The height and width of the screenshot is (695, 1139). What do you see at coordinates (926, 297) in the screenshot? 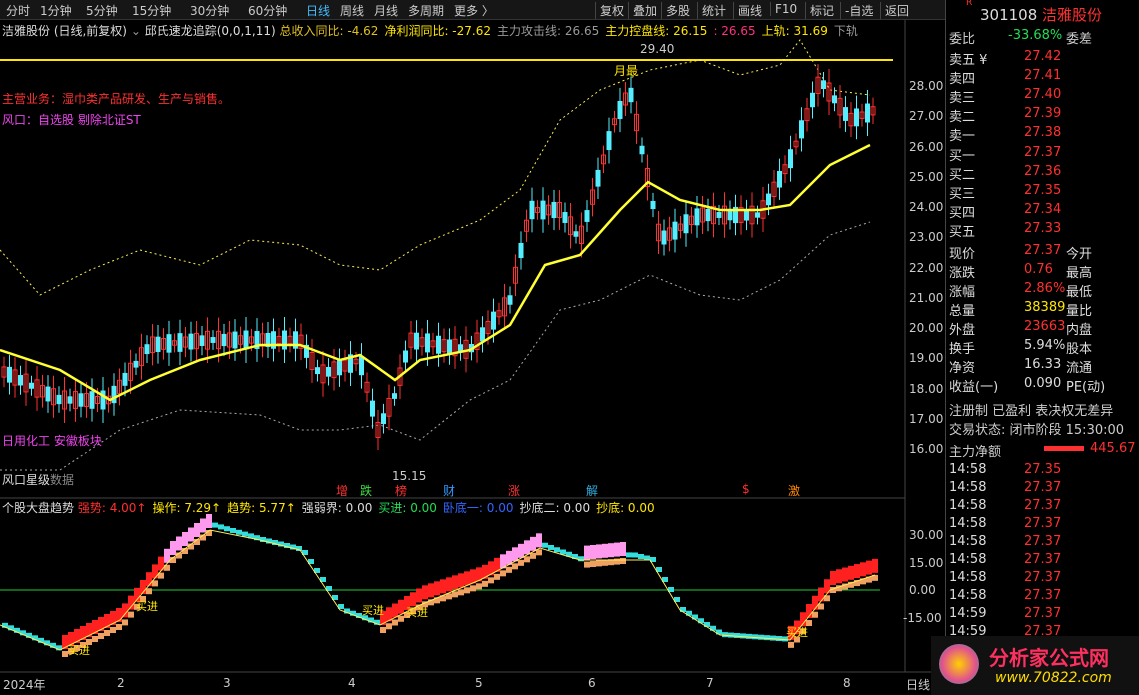
I see `price-tick: 21.00` at bounding box center [926, 297].